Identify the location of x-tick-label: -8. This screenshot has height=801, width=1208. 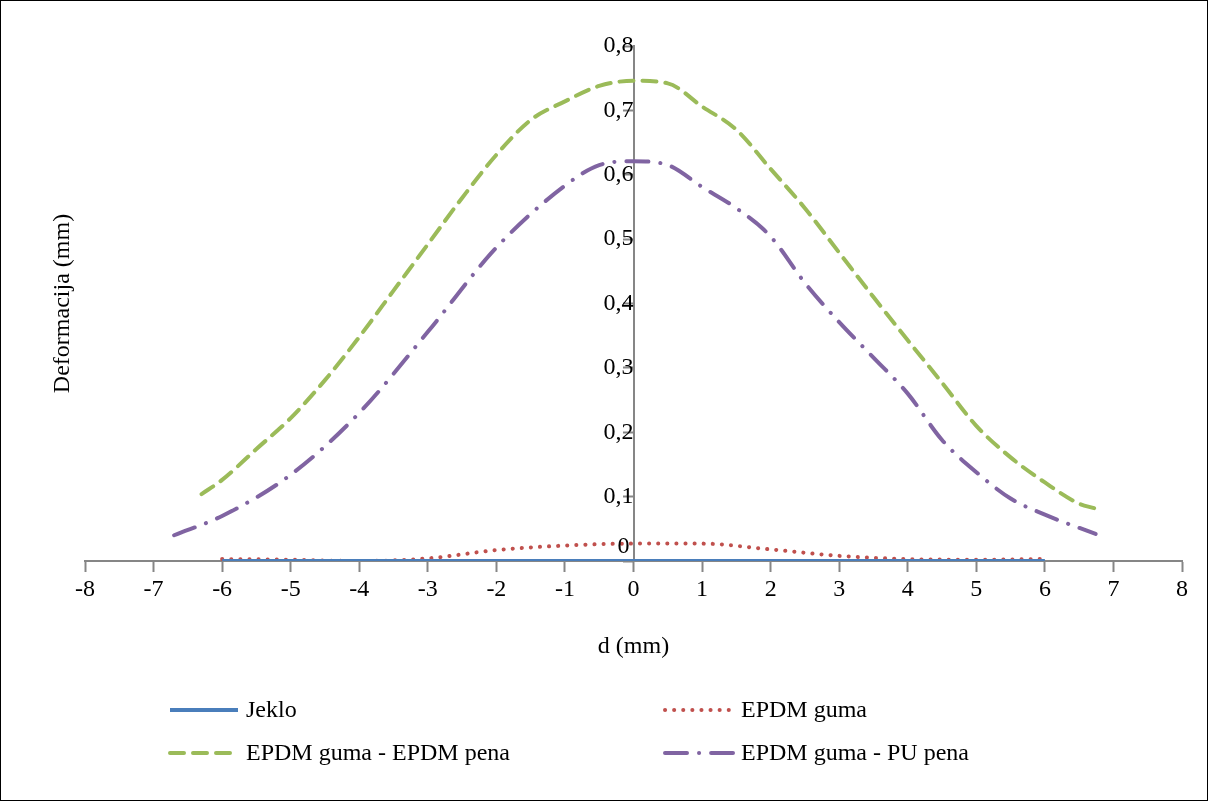
(85, 587).